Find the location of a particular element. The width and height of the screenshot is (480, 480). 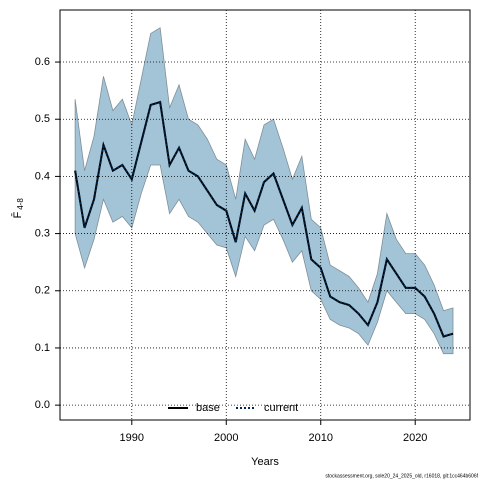

y-tick-label: 0.1 is located at coordinates (42, 348).